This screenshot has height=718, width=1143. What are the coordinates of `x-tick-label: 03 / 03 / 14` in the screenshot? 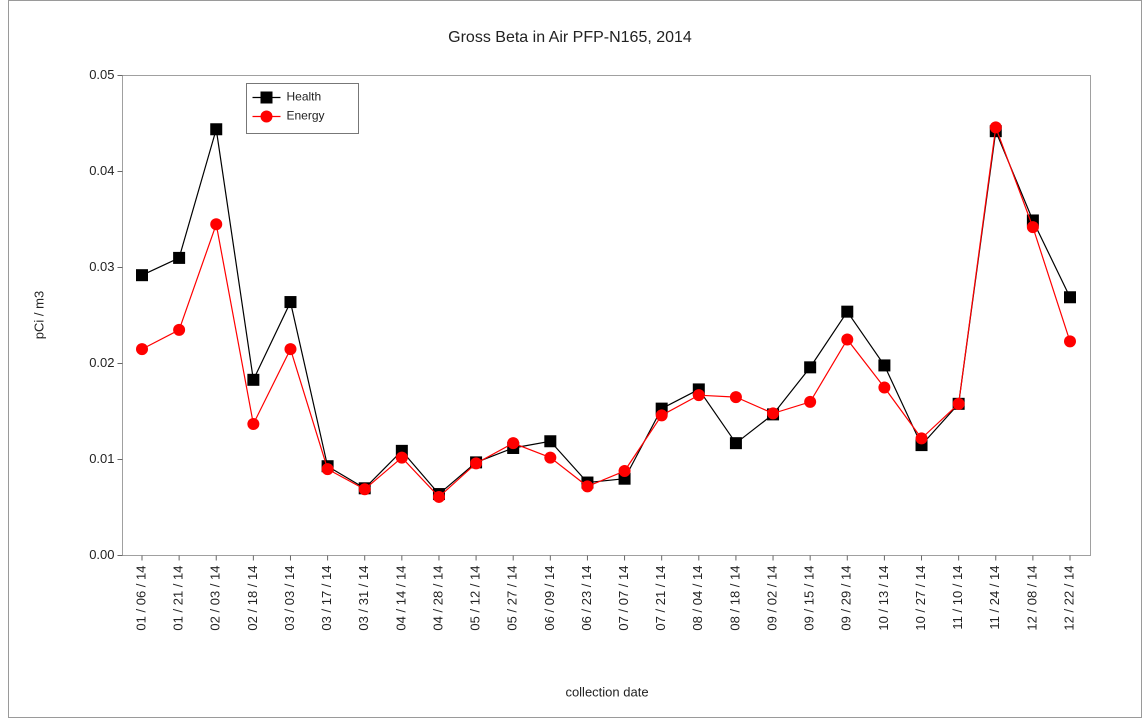 It's located at (289, 598).